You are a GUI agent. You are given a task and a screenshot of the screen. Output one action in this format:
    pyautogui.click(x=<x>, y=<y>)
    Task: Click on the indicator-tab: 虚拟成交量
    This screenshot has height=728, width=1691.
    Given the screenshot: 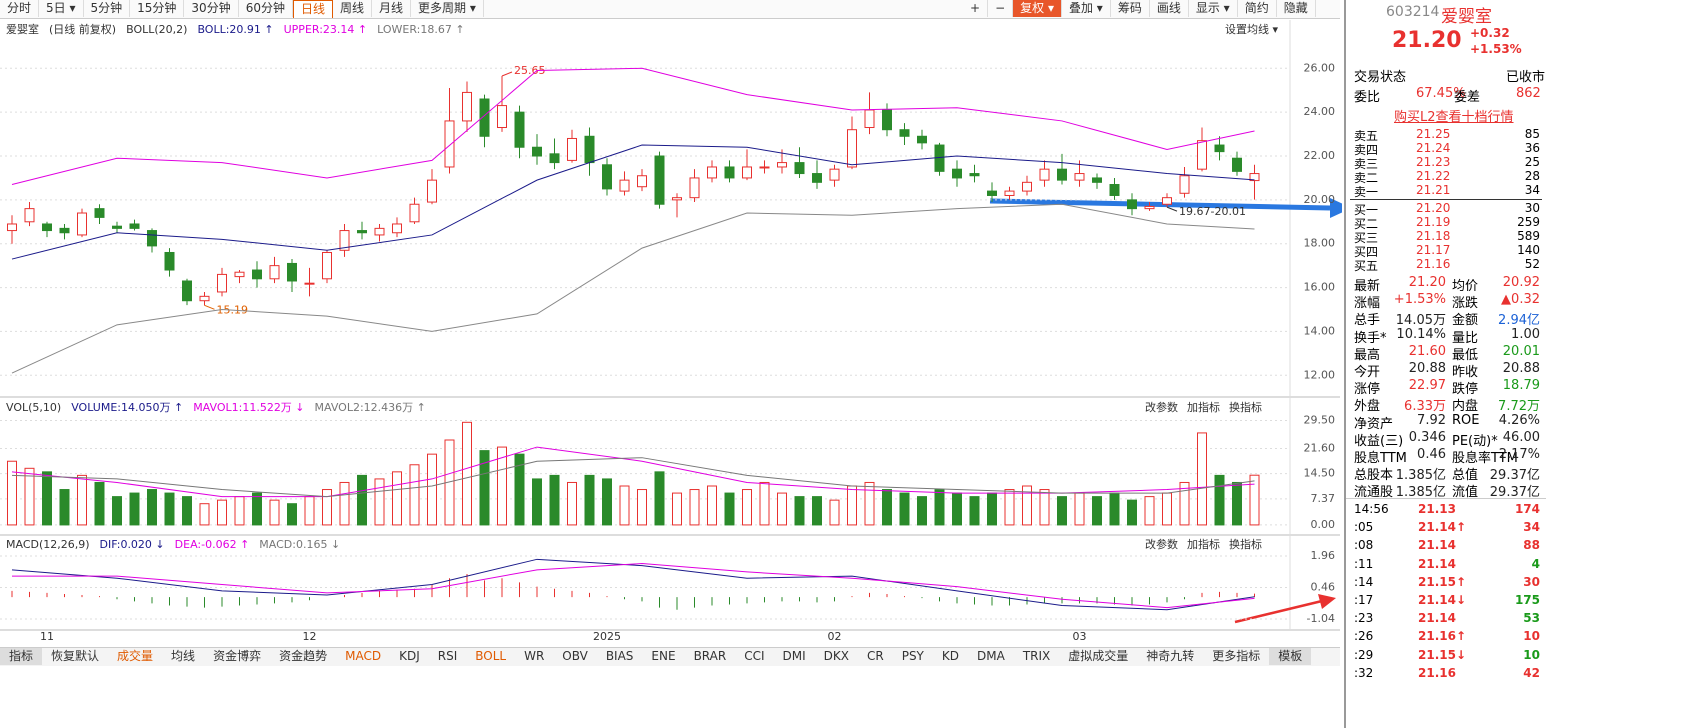 What is the action you would take?
    pyautogui.click(x=1098, y=656)
    